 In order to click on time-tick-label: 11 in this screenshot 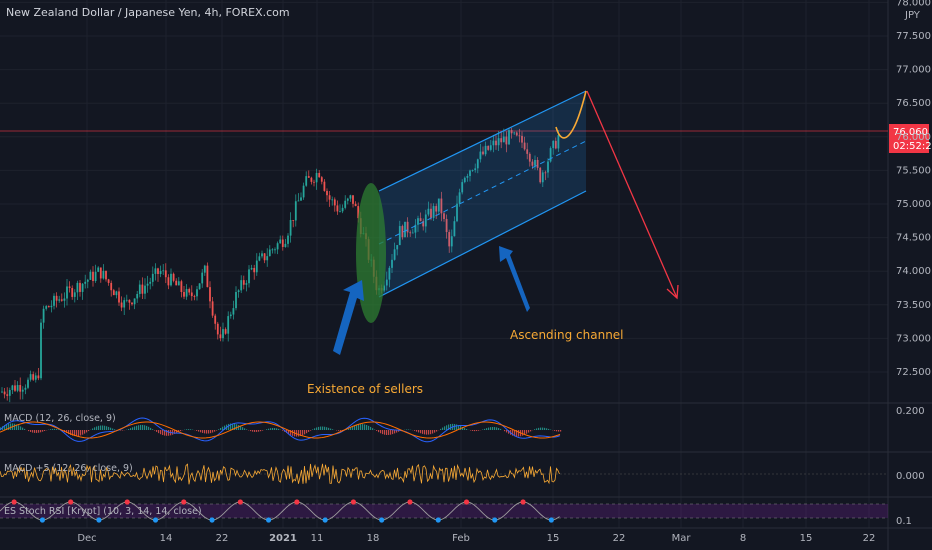, I will do `click(317, 538)`.